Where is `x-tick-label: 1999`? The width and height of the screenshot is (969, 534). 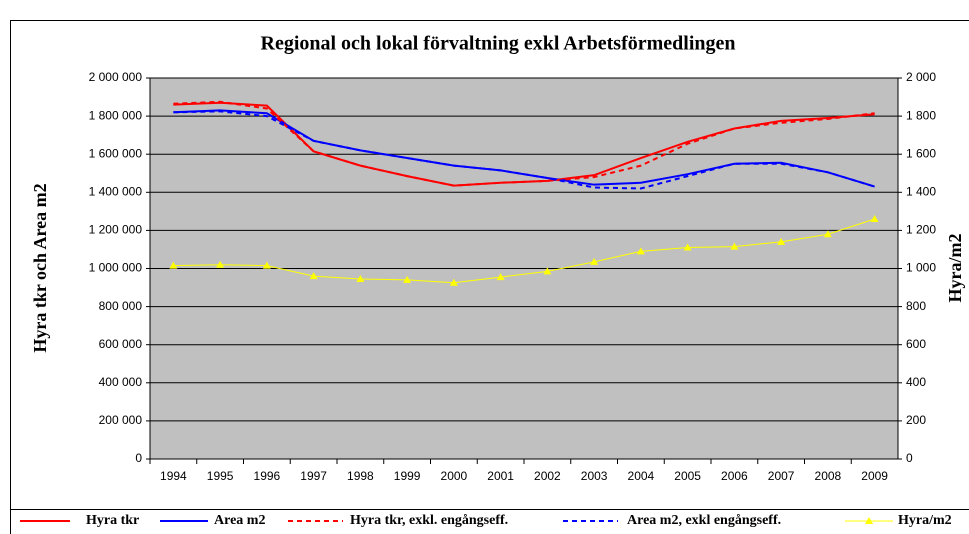 x-tick-label: 1999 is located at coordinates (407, 476).